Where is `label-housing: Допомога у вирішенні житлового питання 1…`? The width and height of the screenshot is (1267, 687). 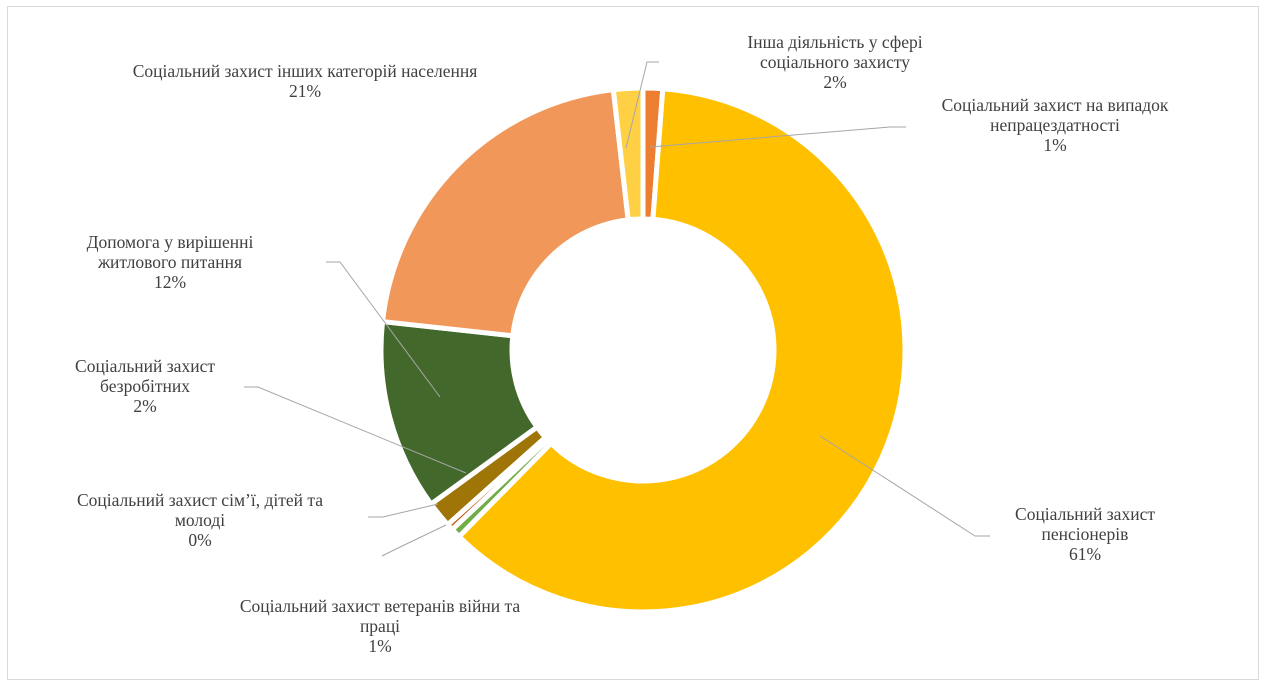
label-housing: Допомога у вирішенні житлового питання 1… is located at coordinates (170, 262).